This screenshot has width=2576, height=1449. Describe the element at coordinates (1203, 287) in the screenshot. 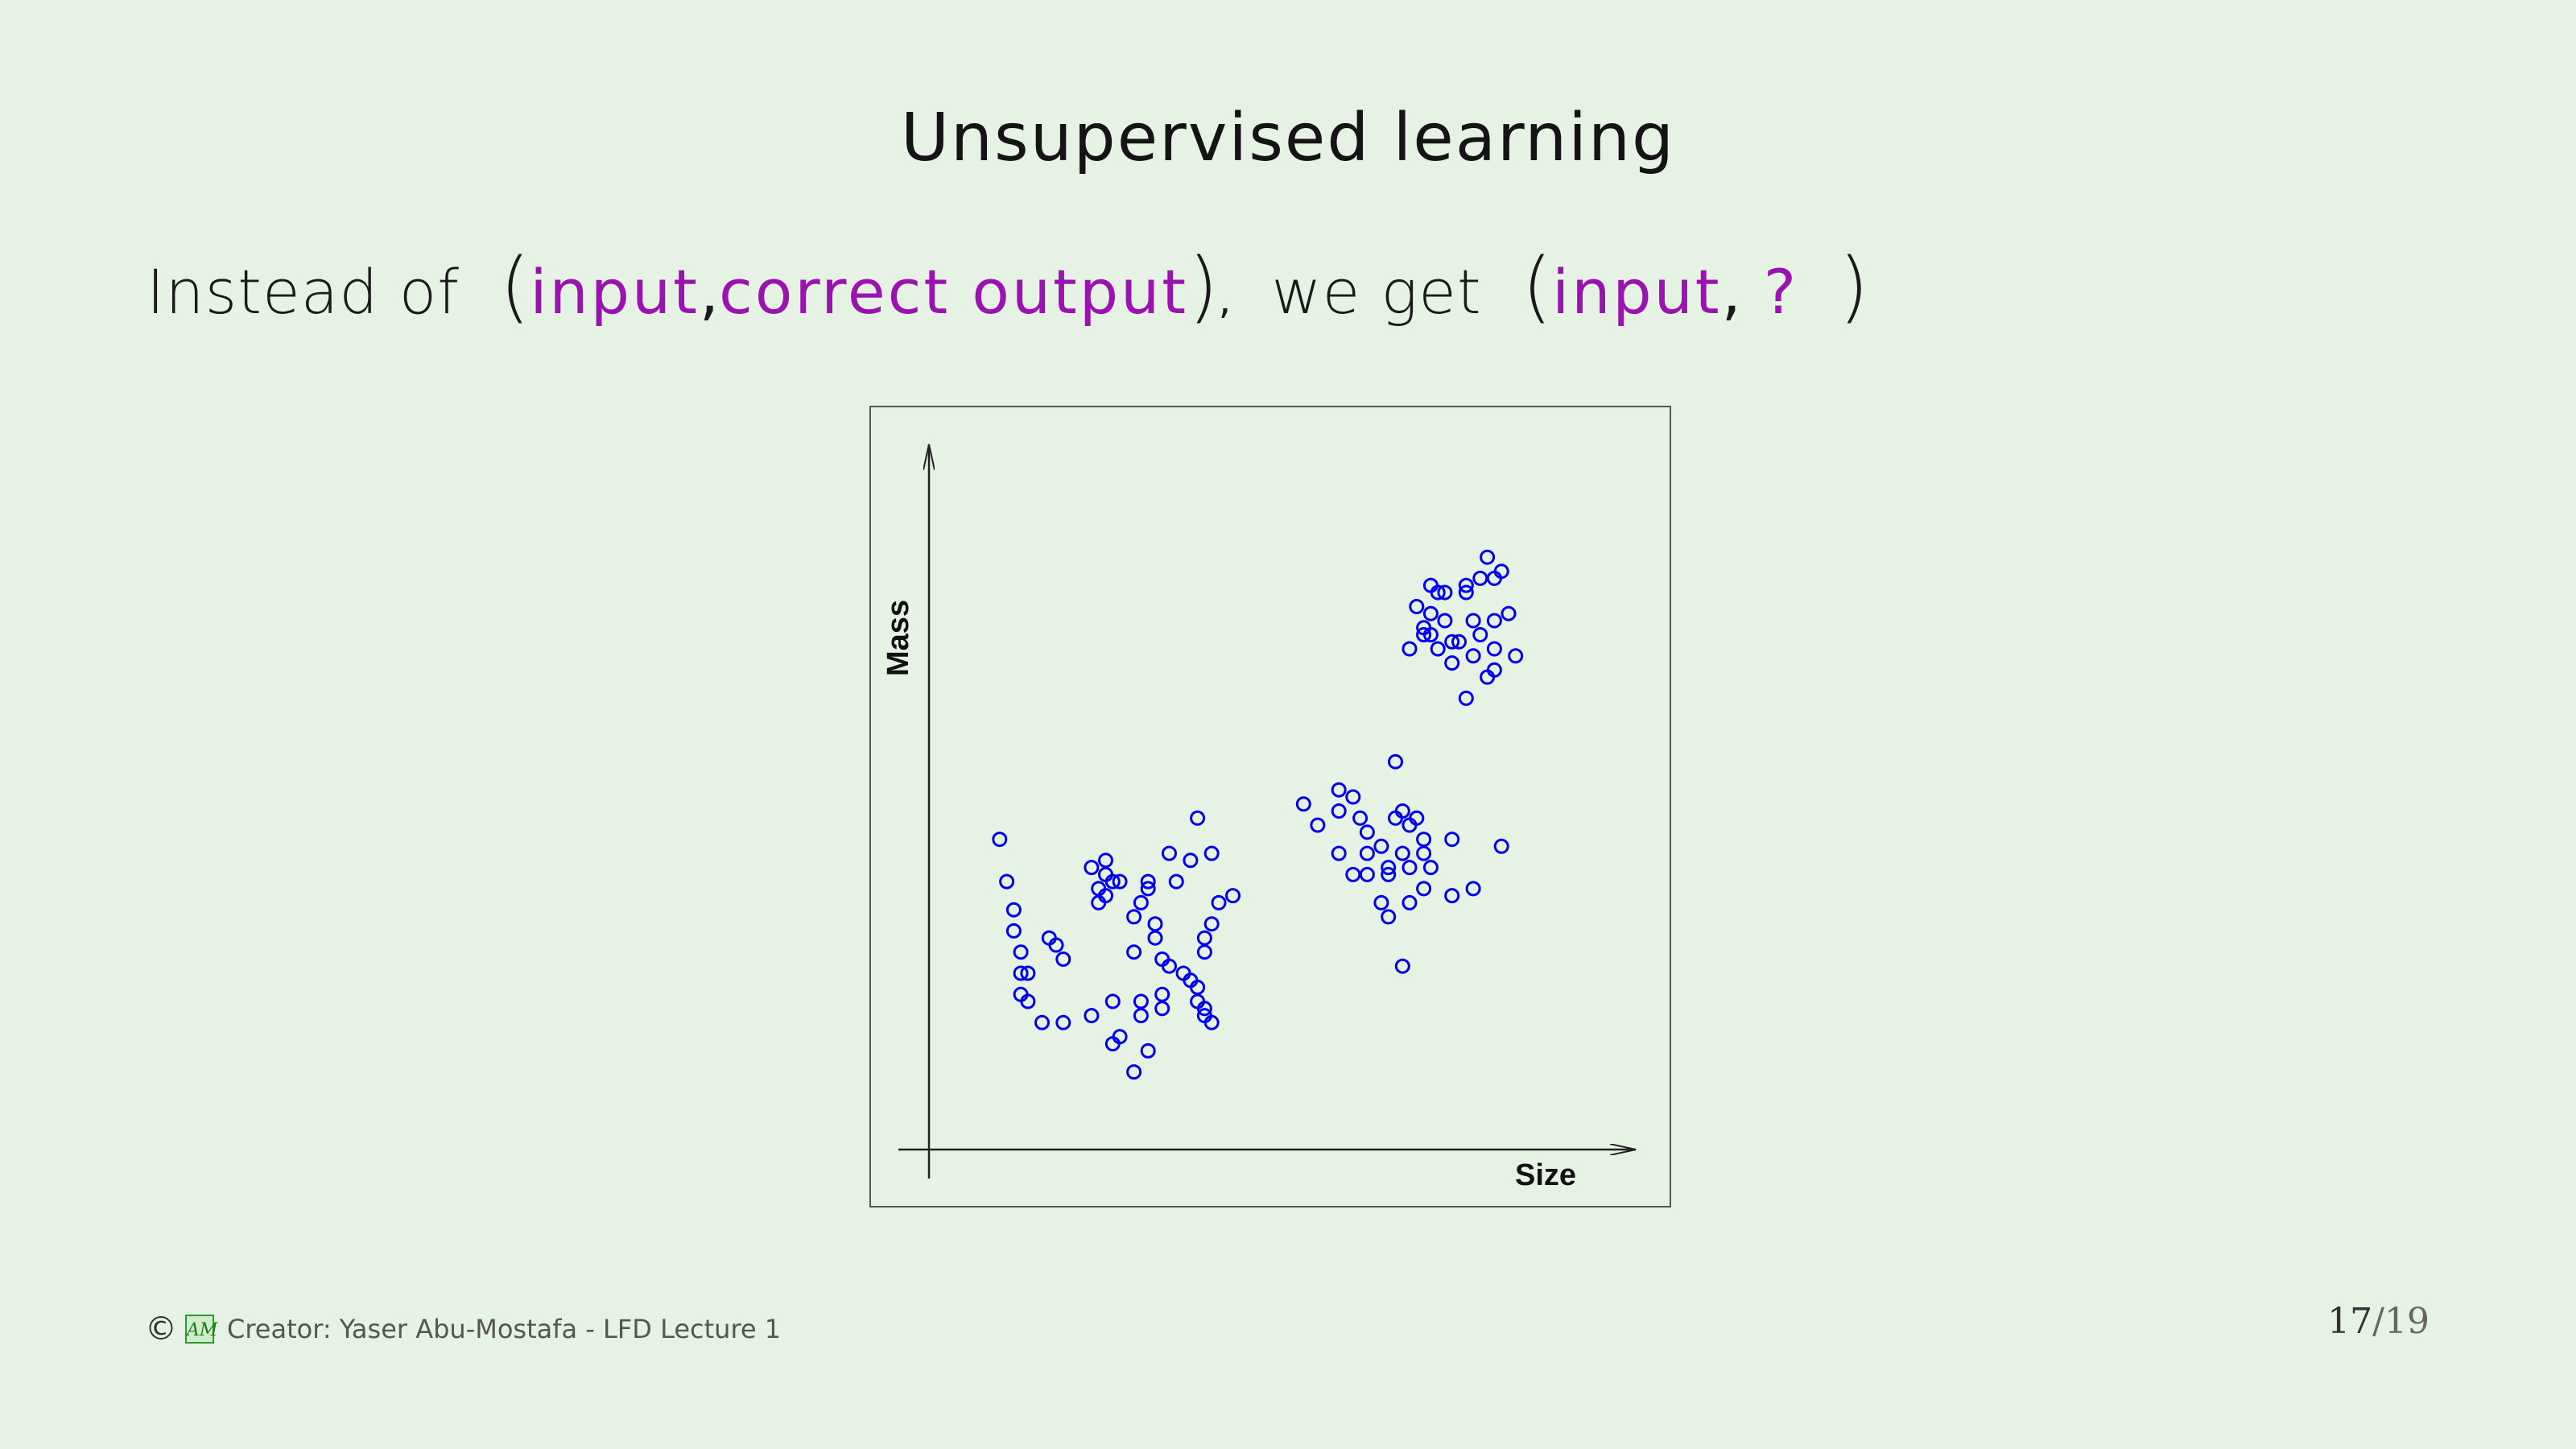

I see `close-paren-1: )` at that location.